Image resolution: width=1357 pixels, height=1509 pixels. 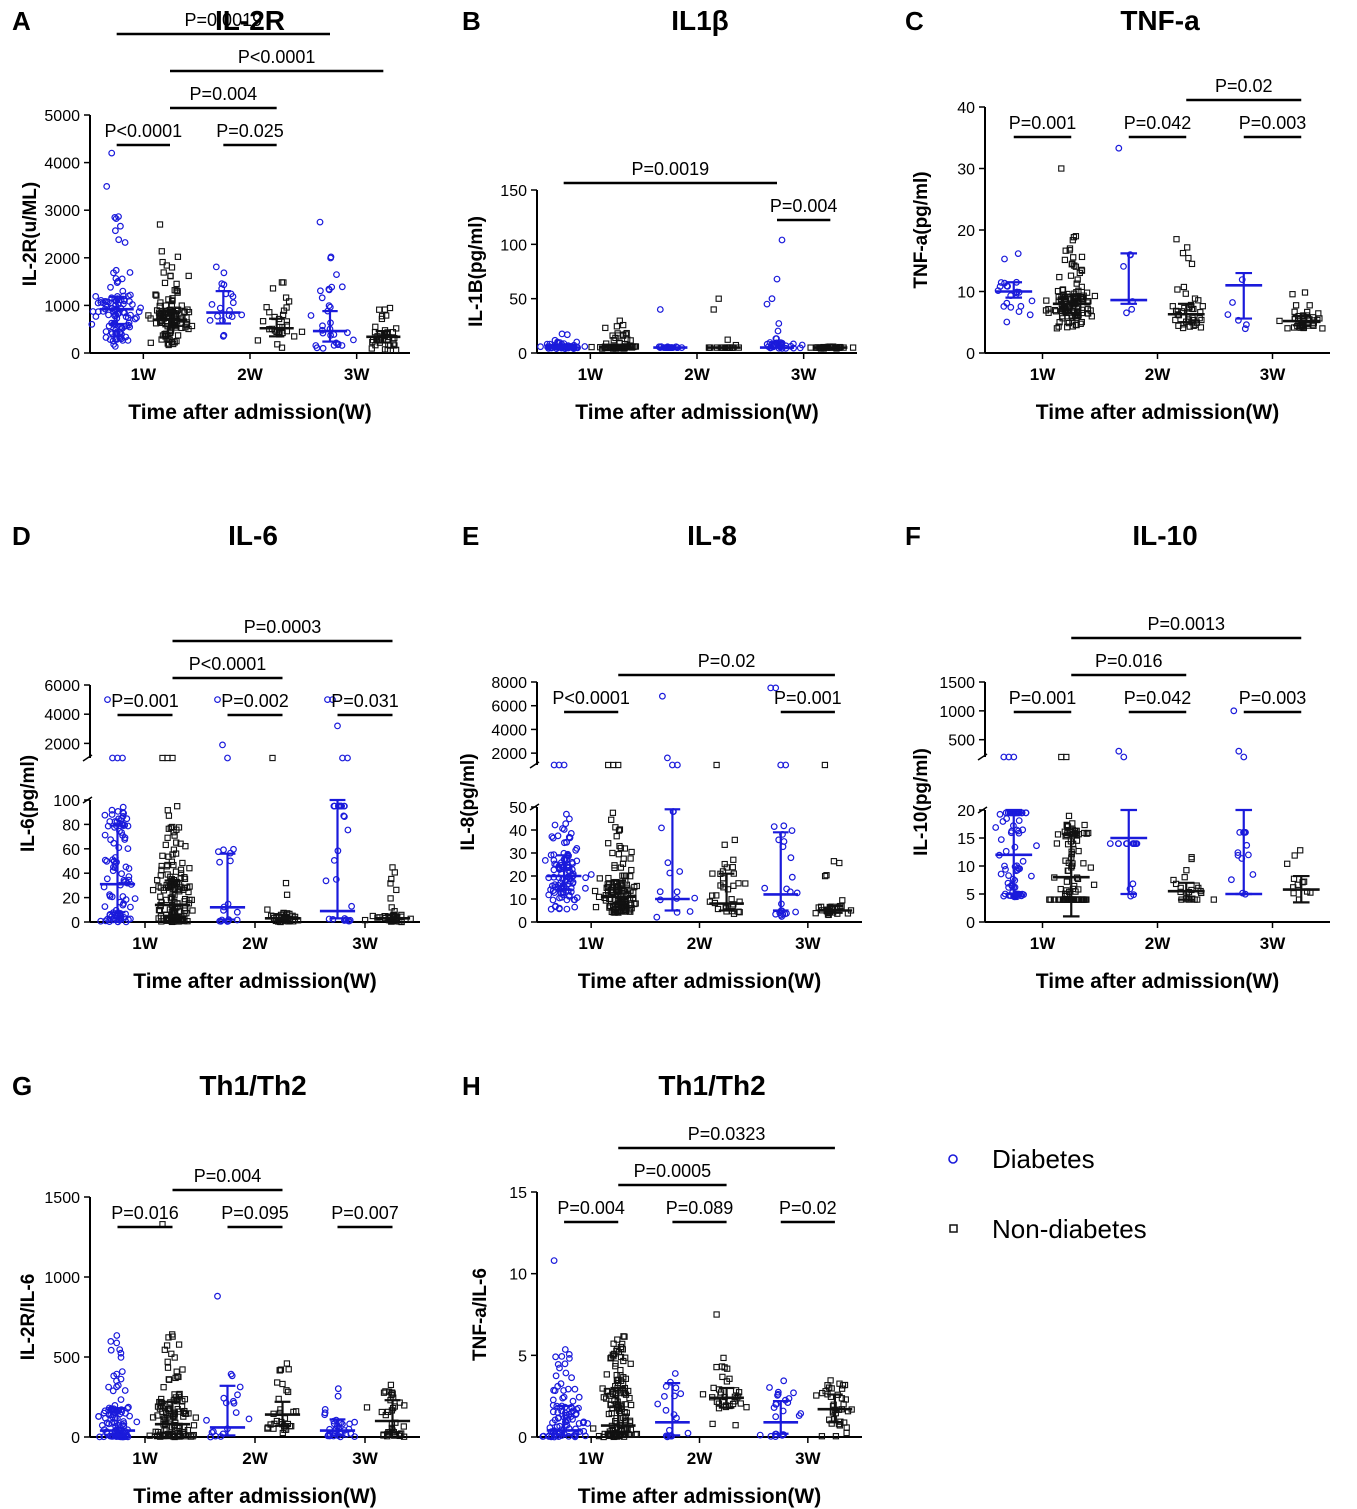 What do you see at coordinates (253, 535) in the screenshot?
I see `panel-title: IL-6` at bounding box center [253, 535].